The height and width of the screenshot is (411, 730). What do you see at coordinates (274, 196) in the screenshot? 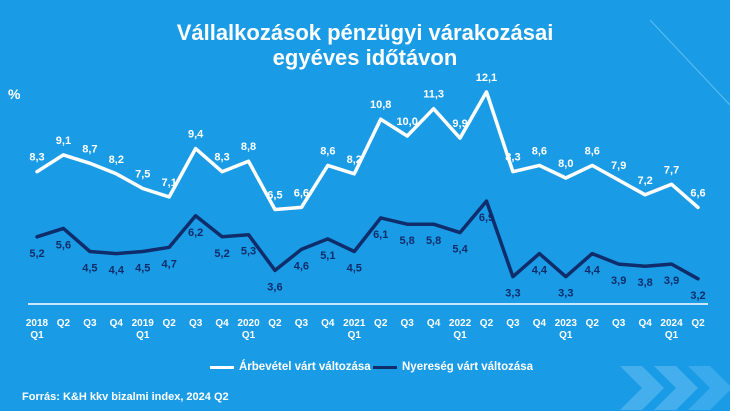
I see `data-label-revenue: 6,5` at bounding box center [274, 196].